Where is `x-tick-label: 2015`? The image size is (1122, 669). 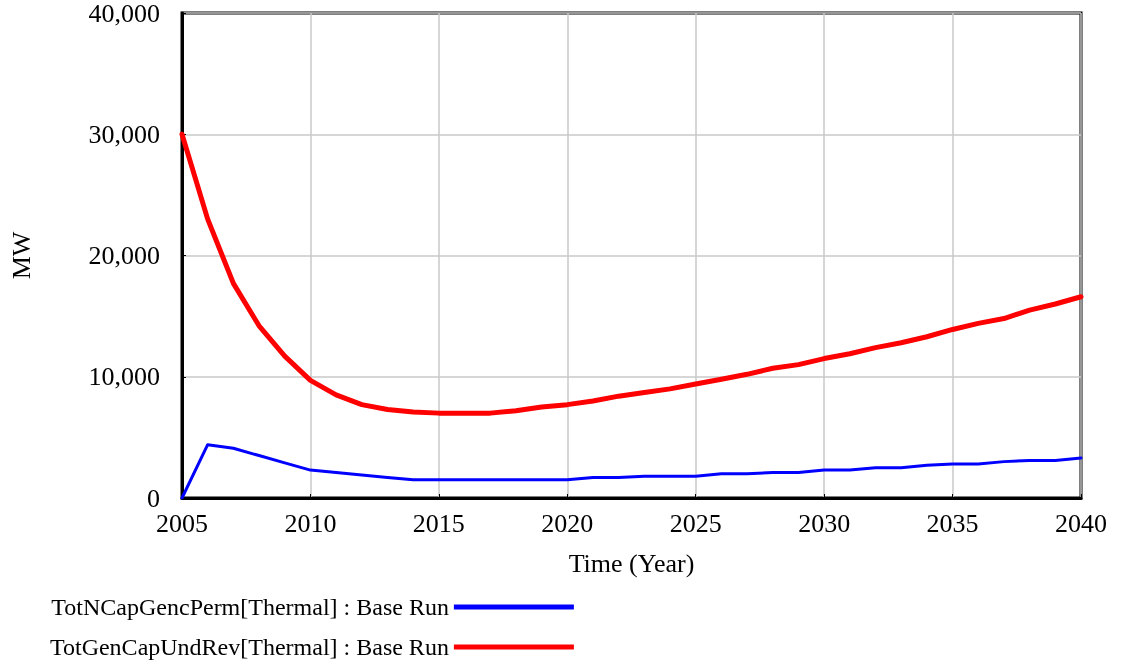 x-tick-label: 2015 is located at coordinates (438, 523).